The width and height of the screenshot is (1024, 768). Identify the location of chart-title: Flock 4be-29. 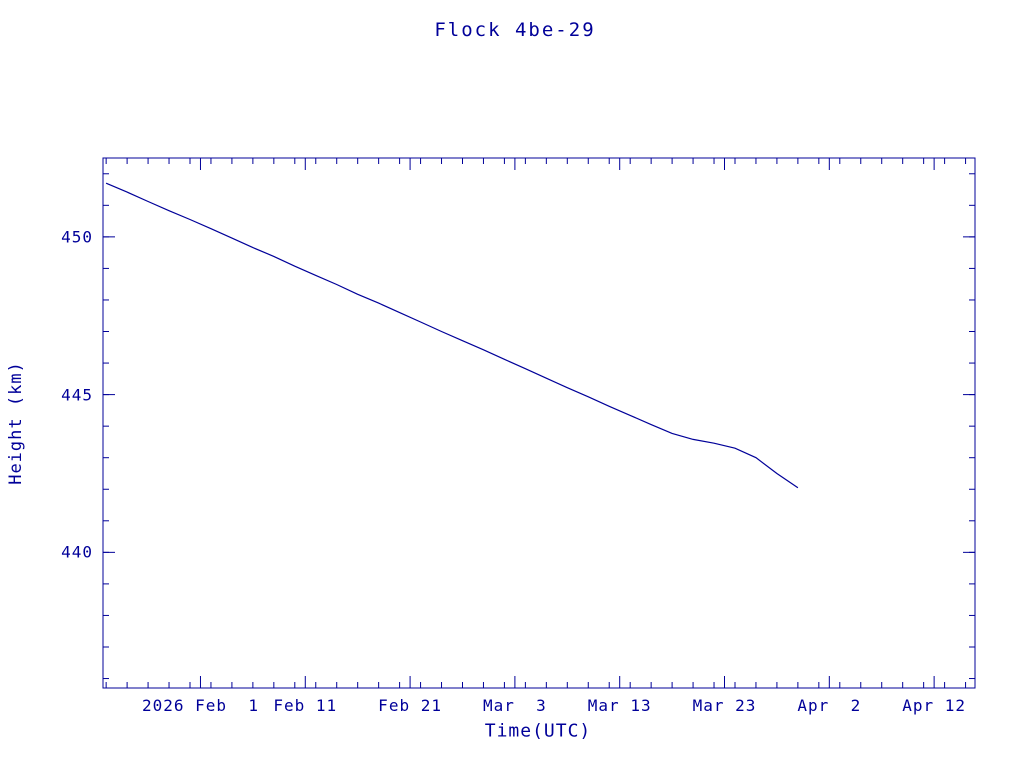
(515, 30).